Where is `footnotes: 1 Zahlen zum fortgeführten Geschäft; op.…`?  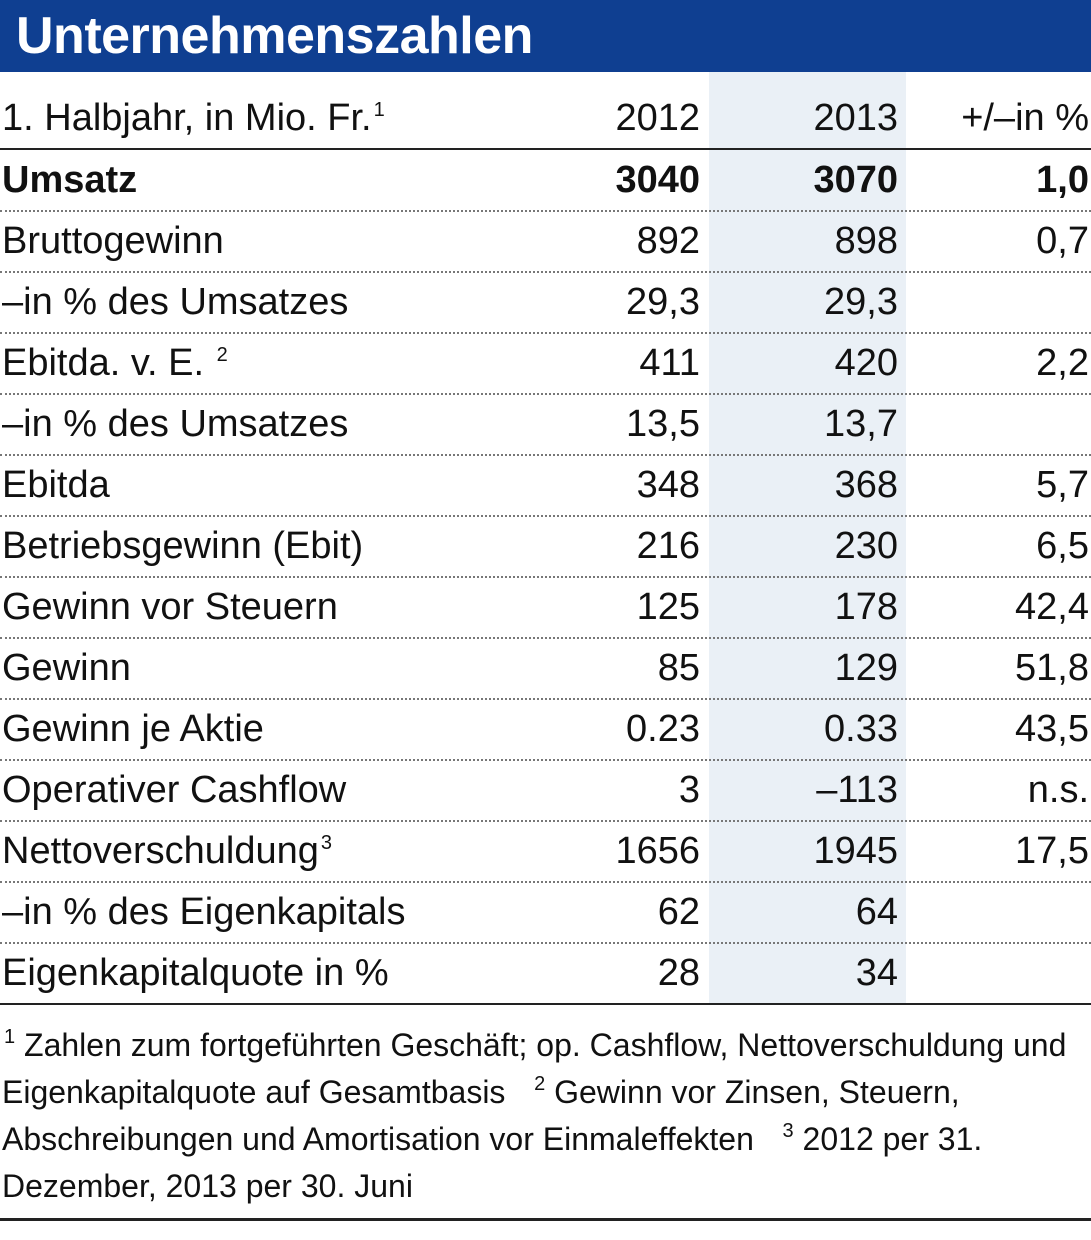 footnotes: 1 Zahlen zum fortgeführten Geschäft; op.… is located at coordinates (537, 1116).